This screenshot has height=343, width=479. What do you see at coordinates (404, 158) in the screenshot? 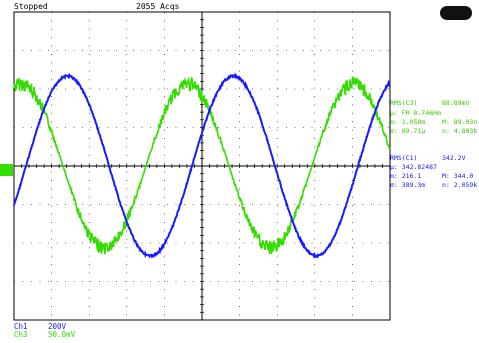
I see `rms-c1-label: RMS(C1)` at bounding box center [404, 158].